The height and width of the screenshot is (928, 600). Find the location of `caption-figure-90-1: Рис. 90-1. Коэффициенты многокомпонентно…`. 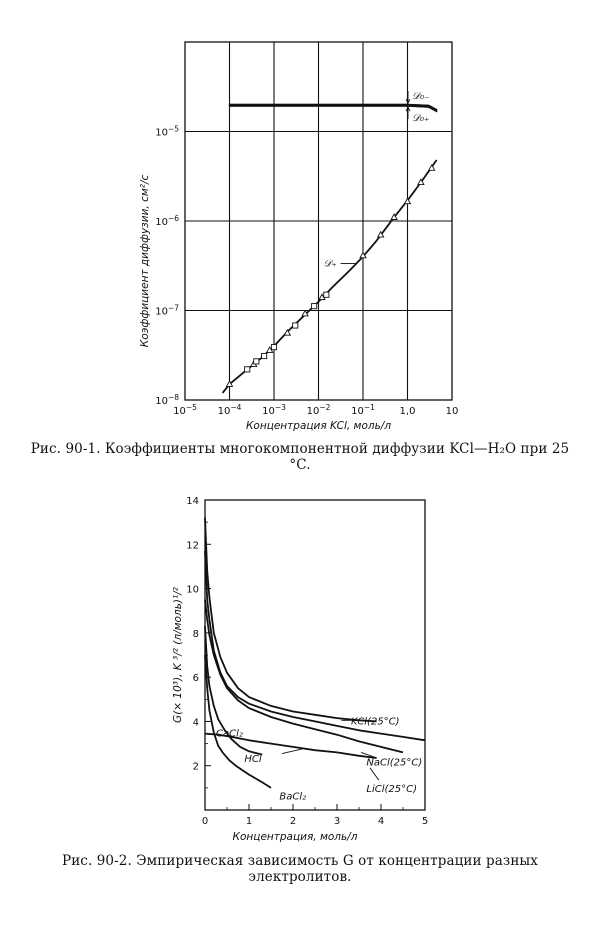

caption-figure-90-1: Рис. 90-1. Коэффициенты многокомпонентно… is located at coordinates (300, 457).